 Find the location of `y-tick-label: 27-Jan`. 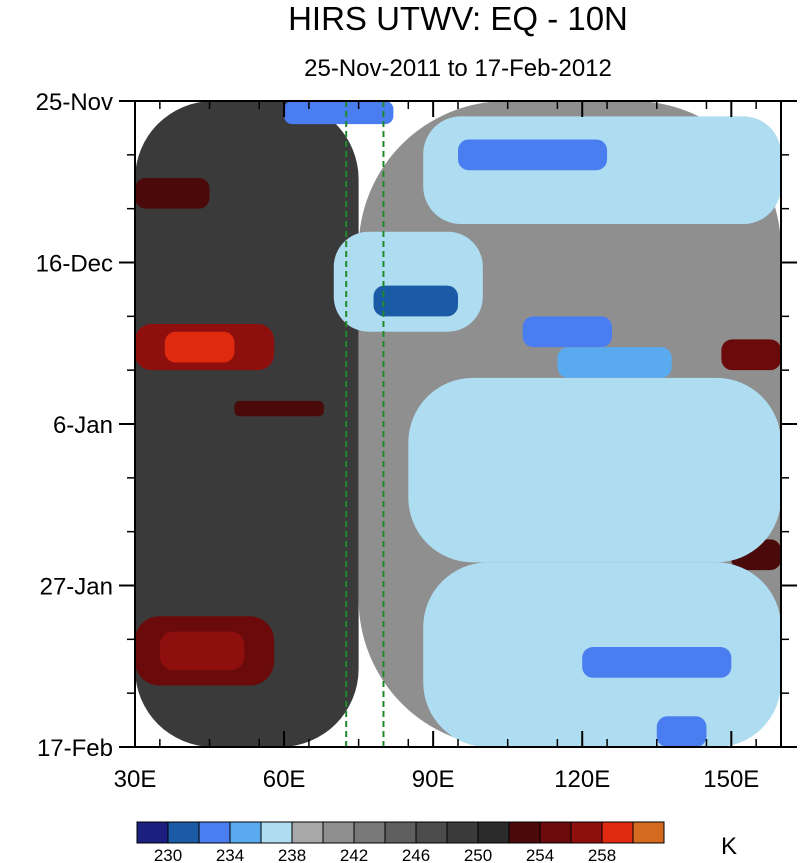

y-tick-label: 27-Jan is located at coordinates (76, 587).